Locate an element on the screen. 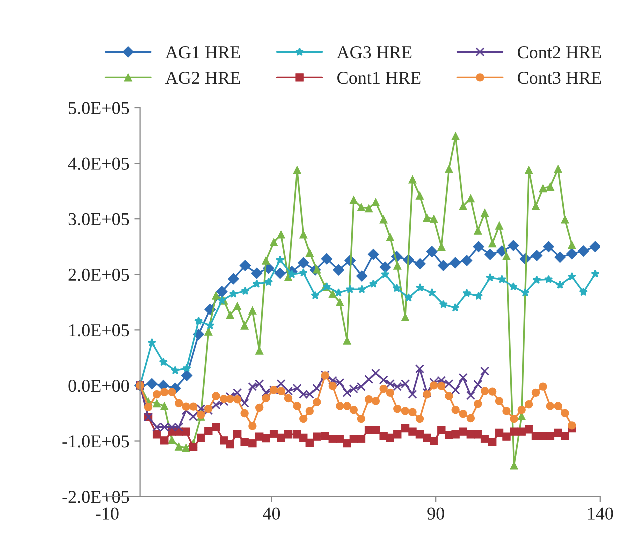 This screenshot has height=540, width=632. y-tick-label: 2.0E+05 is located at coordinates (99, 275).